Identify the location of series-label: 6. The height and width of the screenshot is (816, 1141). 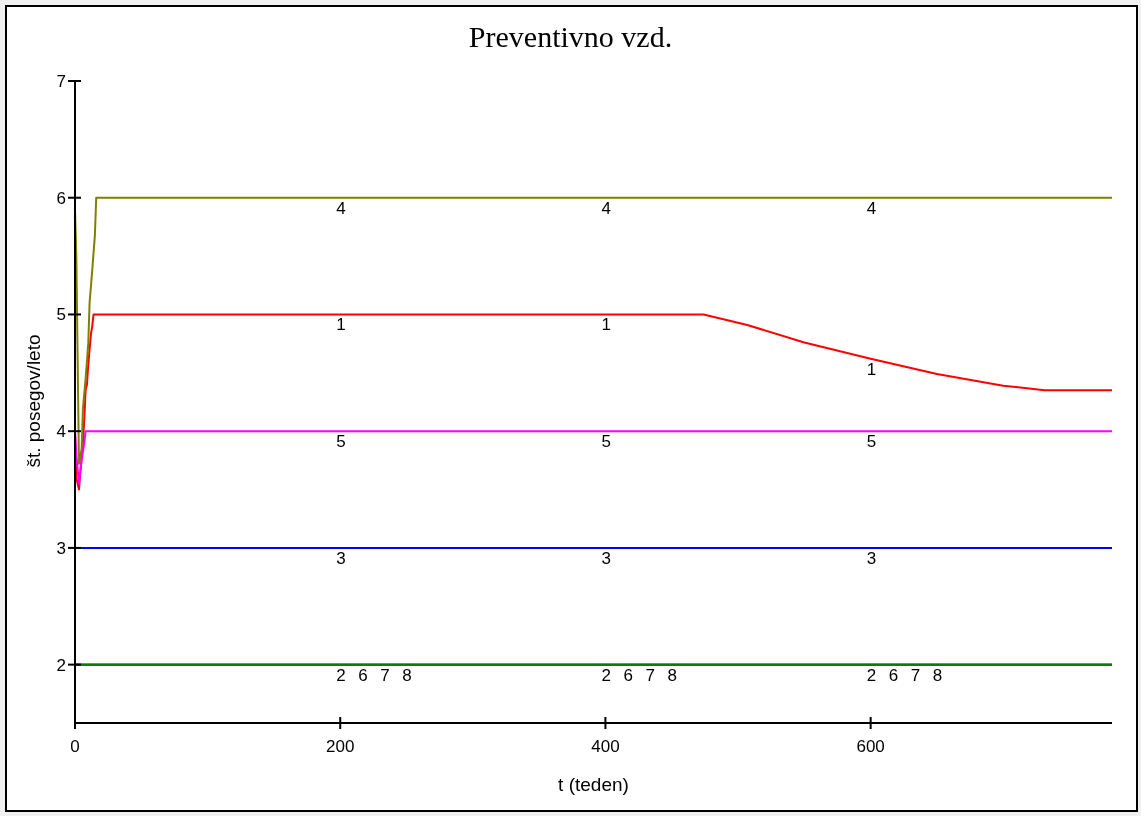
(363, 675).